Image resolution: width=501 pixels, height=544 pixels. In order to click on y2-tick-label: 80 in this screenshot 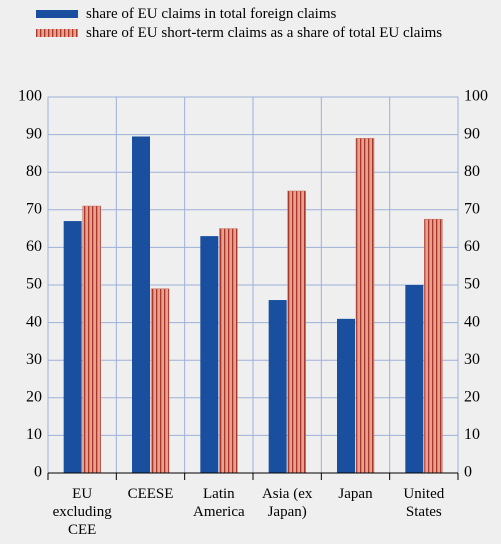, I will do `click(472, 171)`.